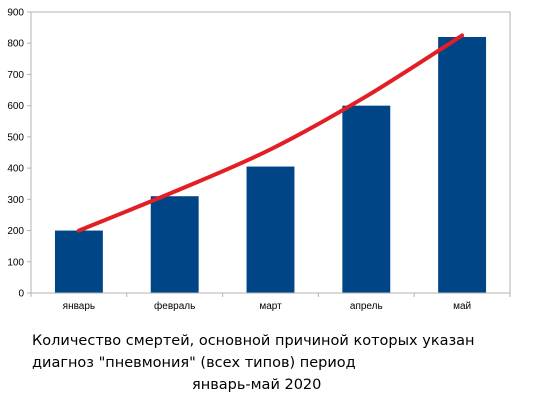  What do you see at coordinates (15, 200) in the screenshot?
I see `y-tick-label: 300` at bounding box center [15, 200].